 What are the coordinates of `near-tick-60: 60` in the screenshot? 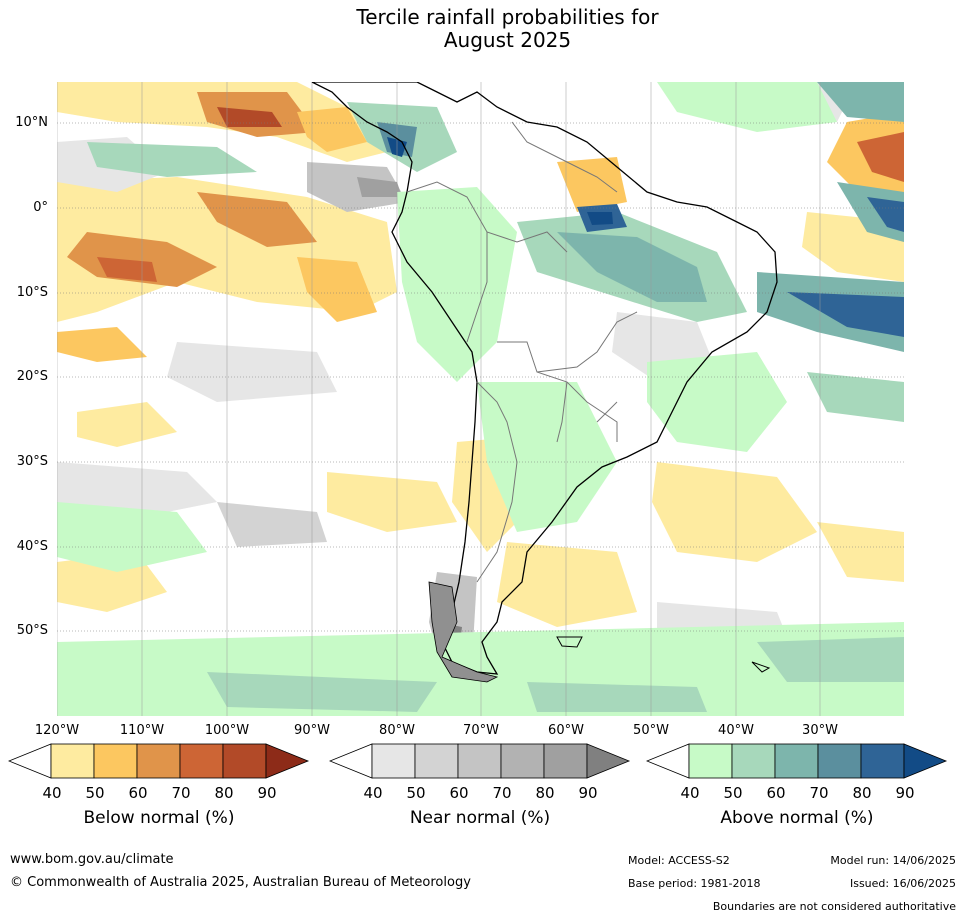 It's located at (459, 793).